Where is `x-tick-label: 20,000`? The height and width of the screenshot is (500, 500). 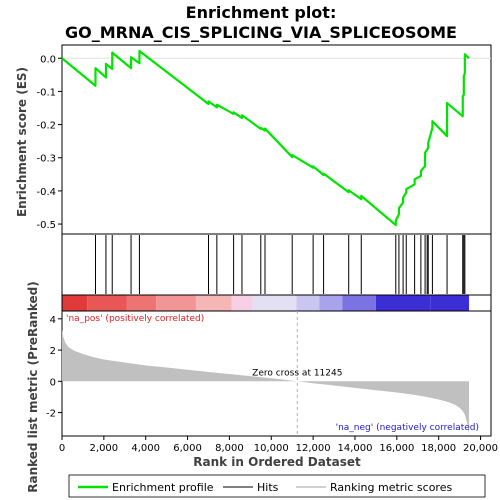 x-tick-label: 20,000 is located at coordinates (480, 448).